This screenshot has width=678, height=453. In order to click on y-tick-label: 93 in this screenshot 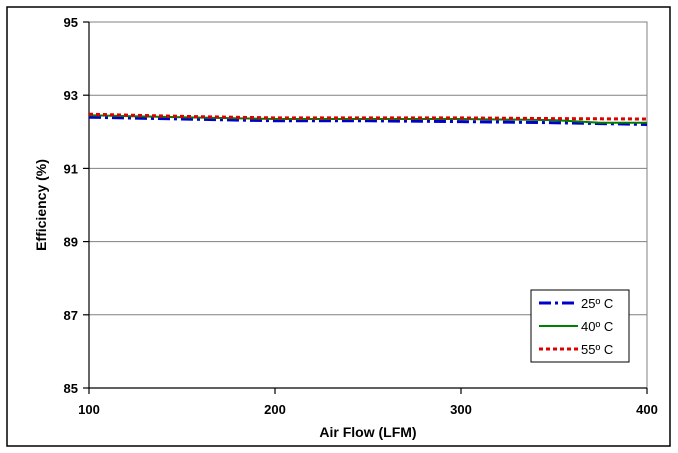, I will do `click(71, 95)`.